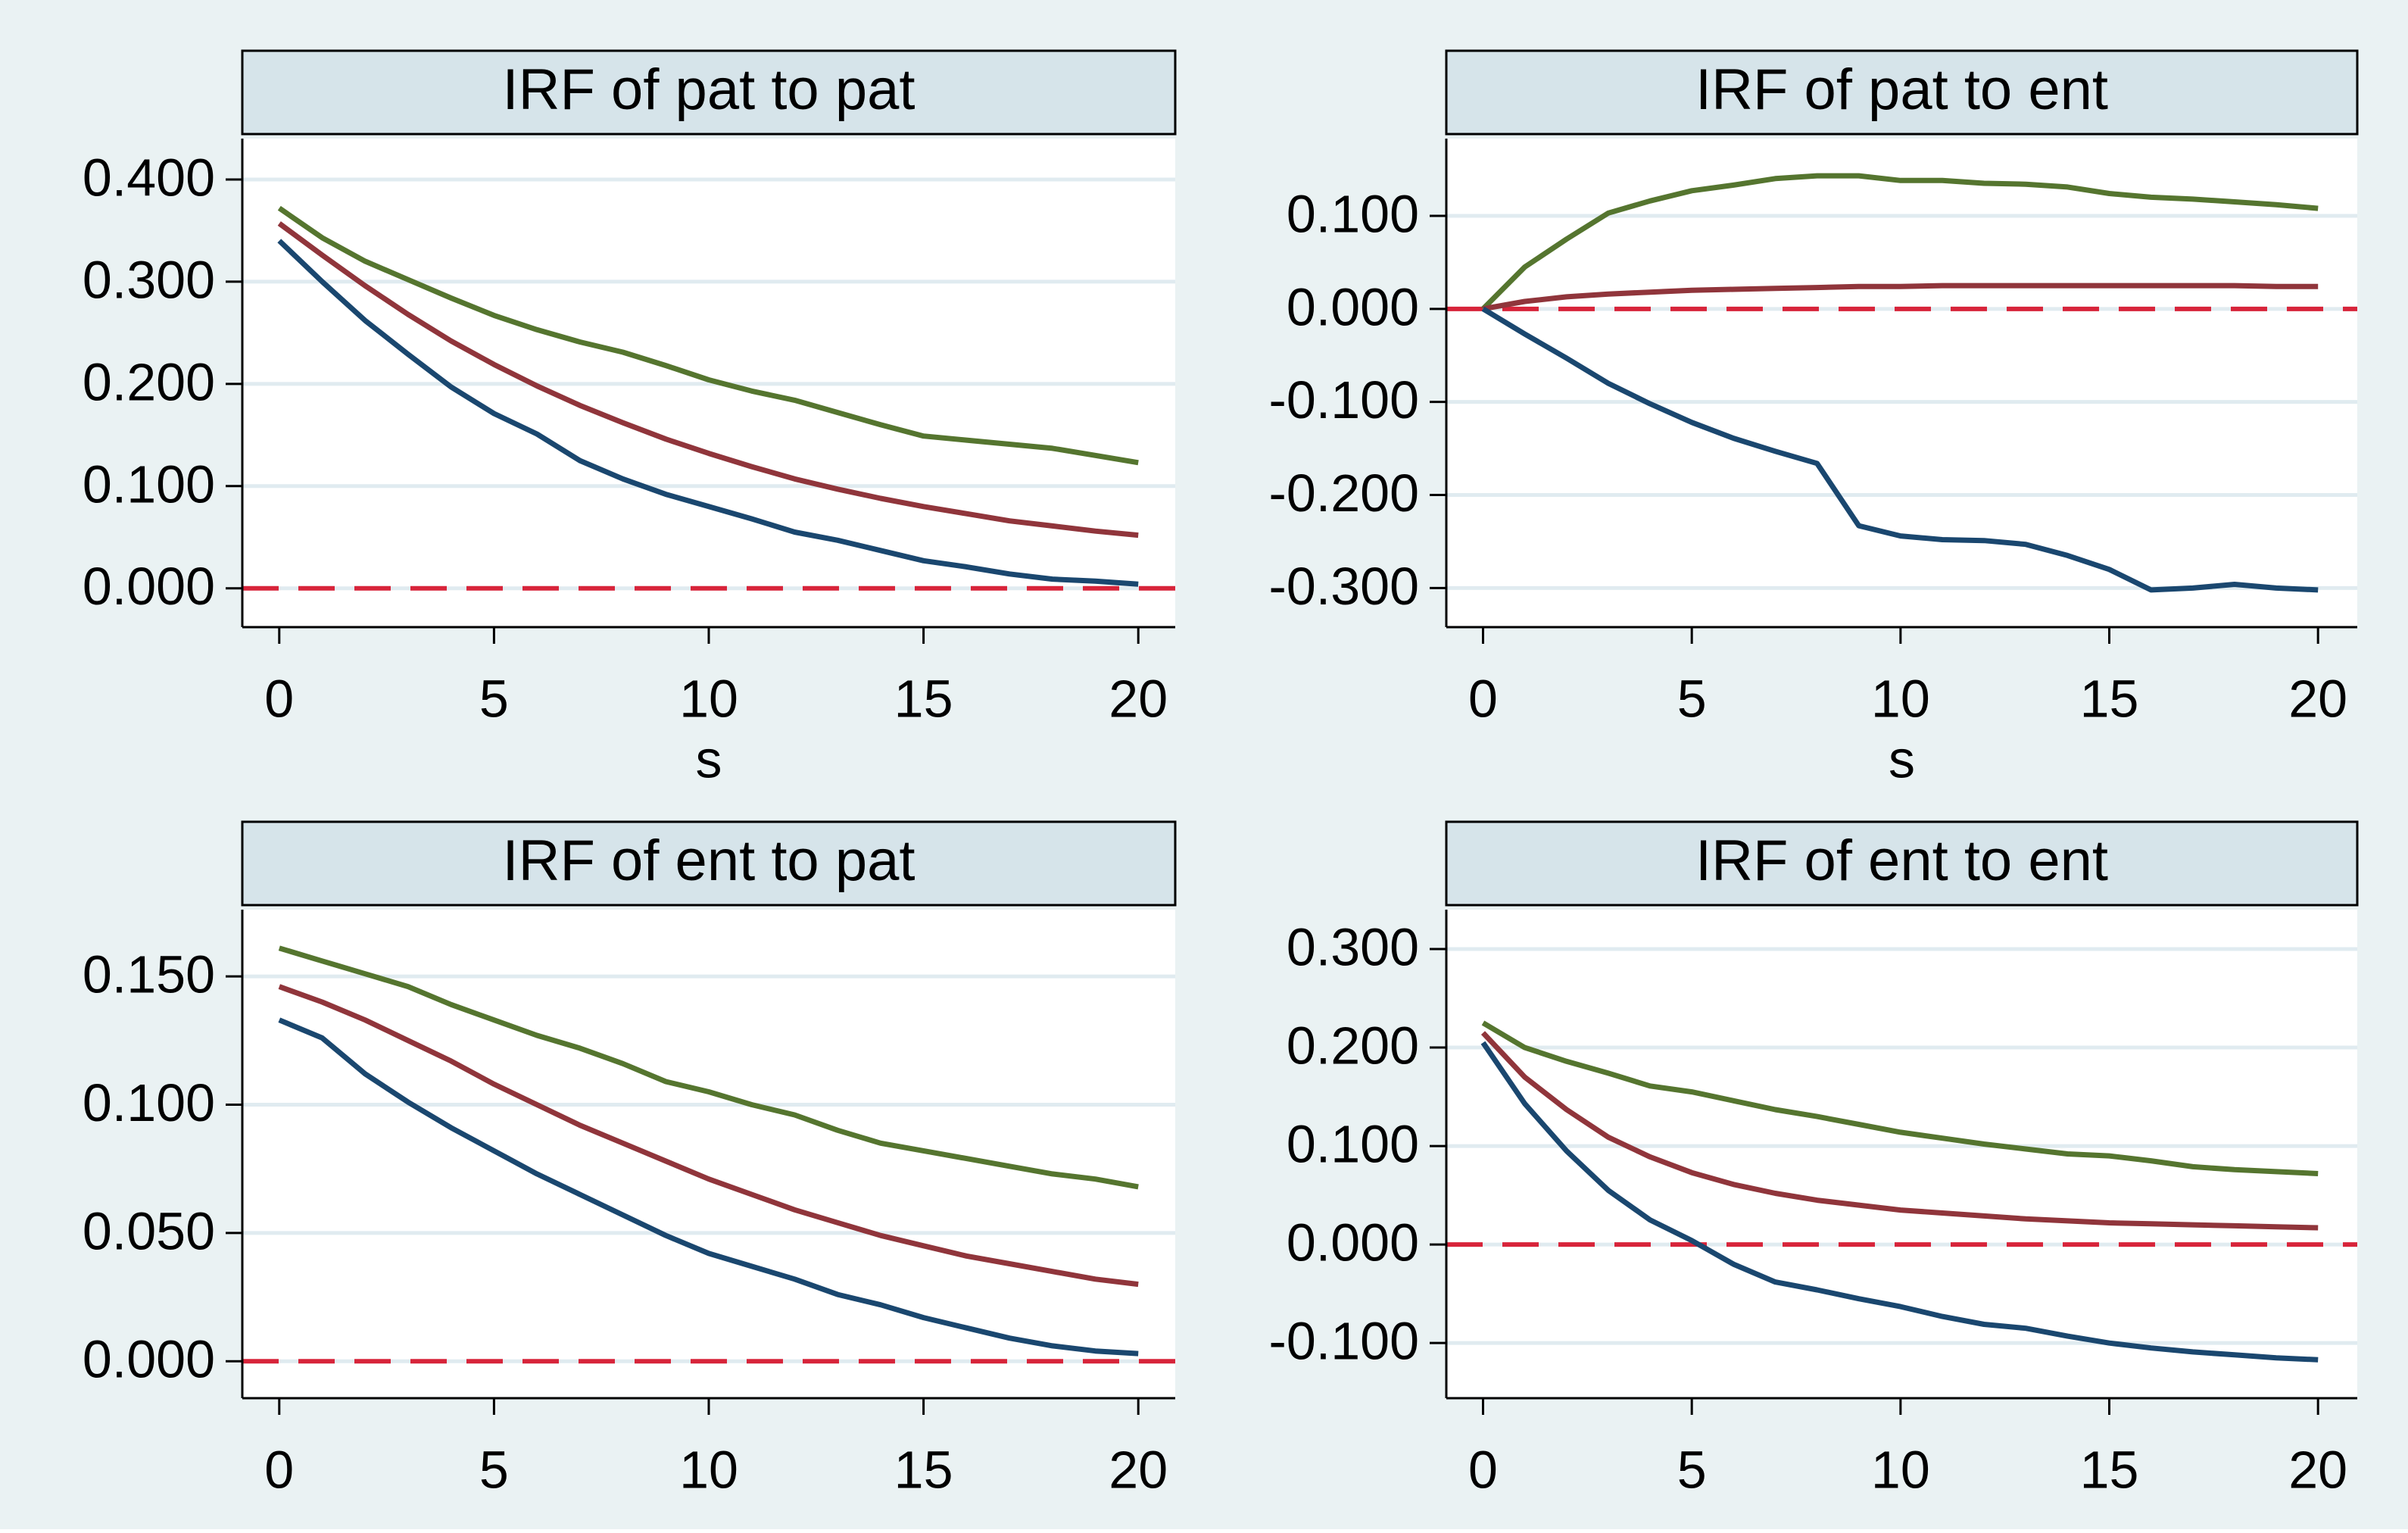  I want to click on y-tick-label: -0.200, so click(1344, 493).